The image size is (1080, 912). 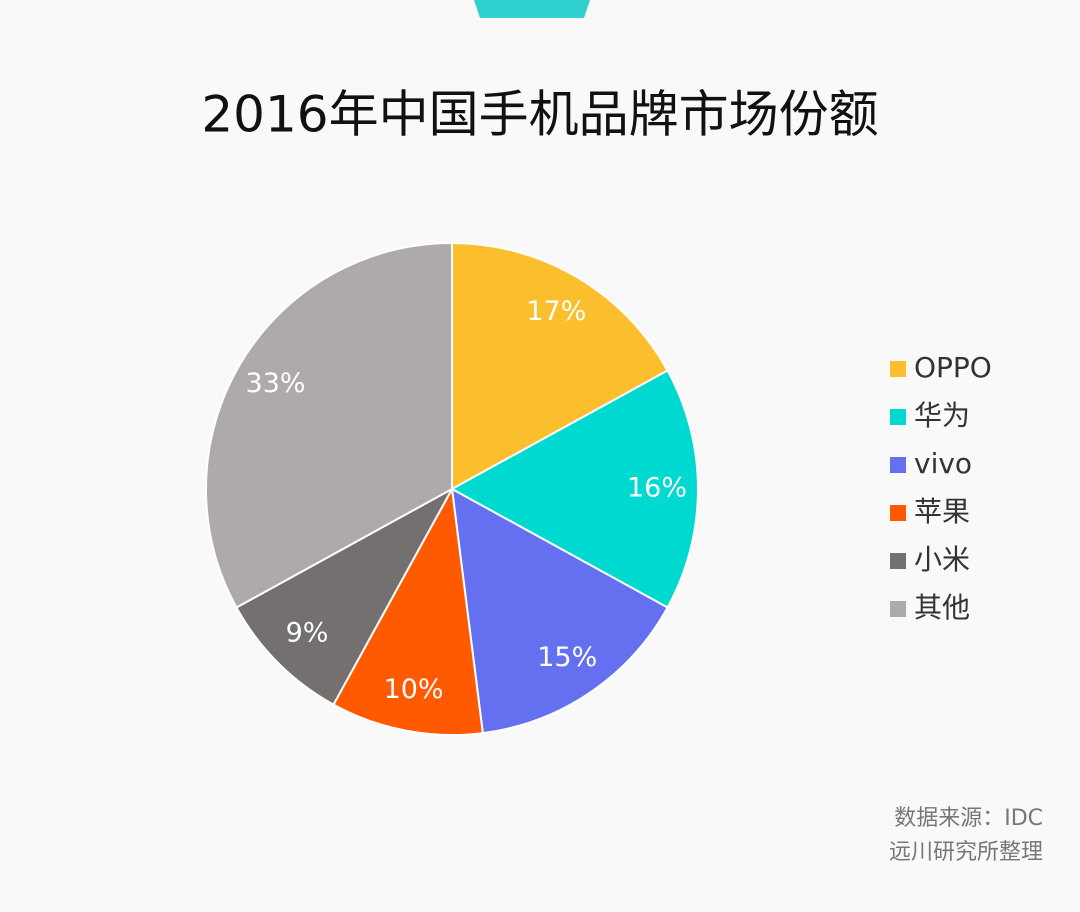 What do you see at coordinates (942, 559) in the screenshot?
I see `legend-label: 小米` at bounding box center [942, 559].